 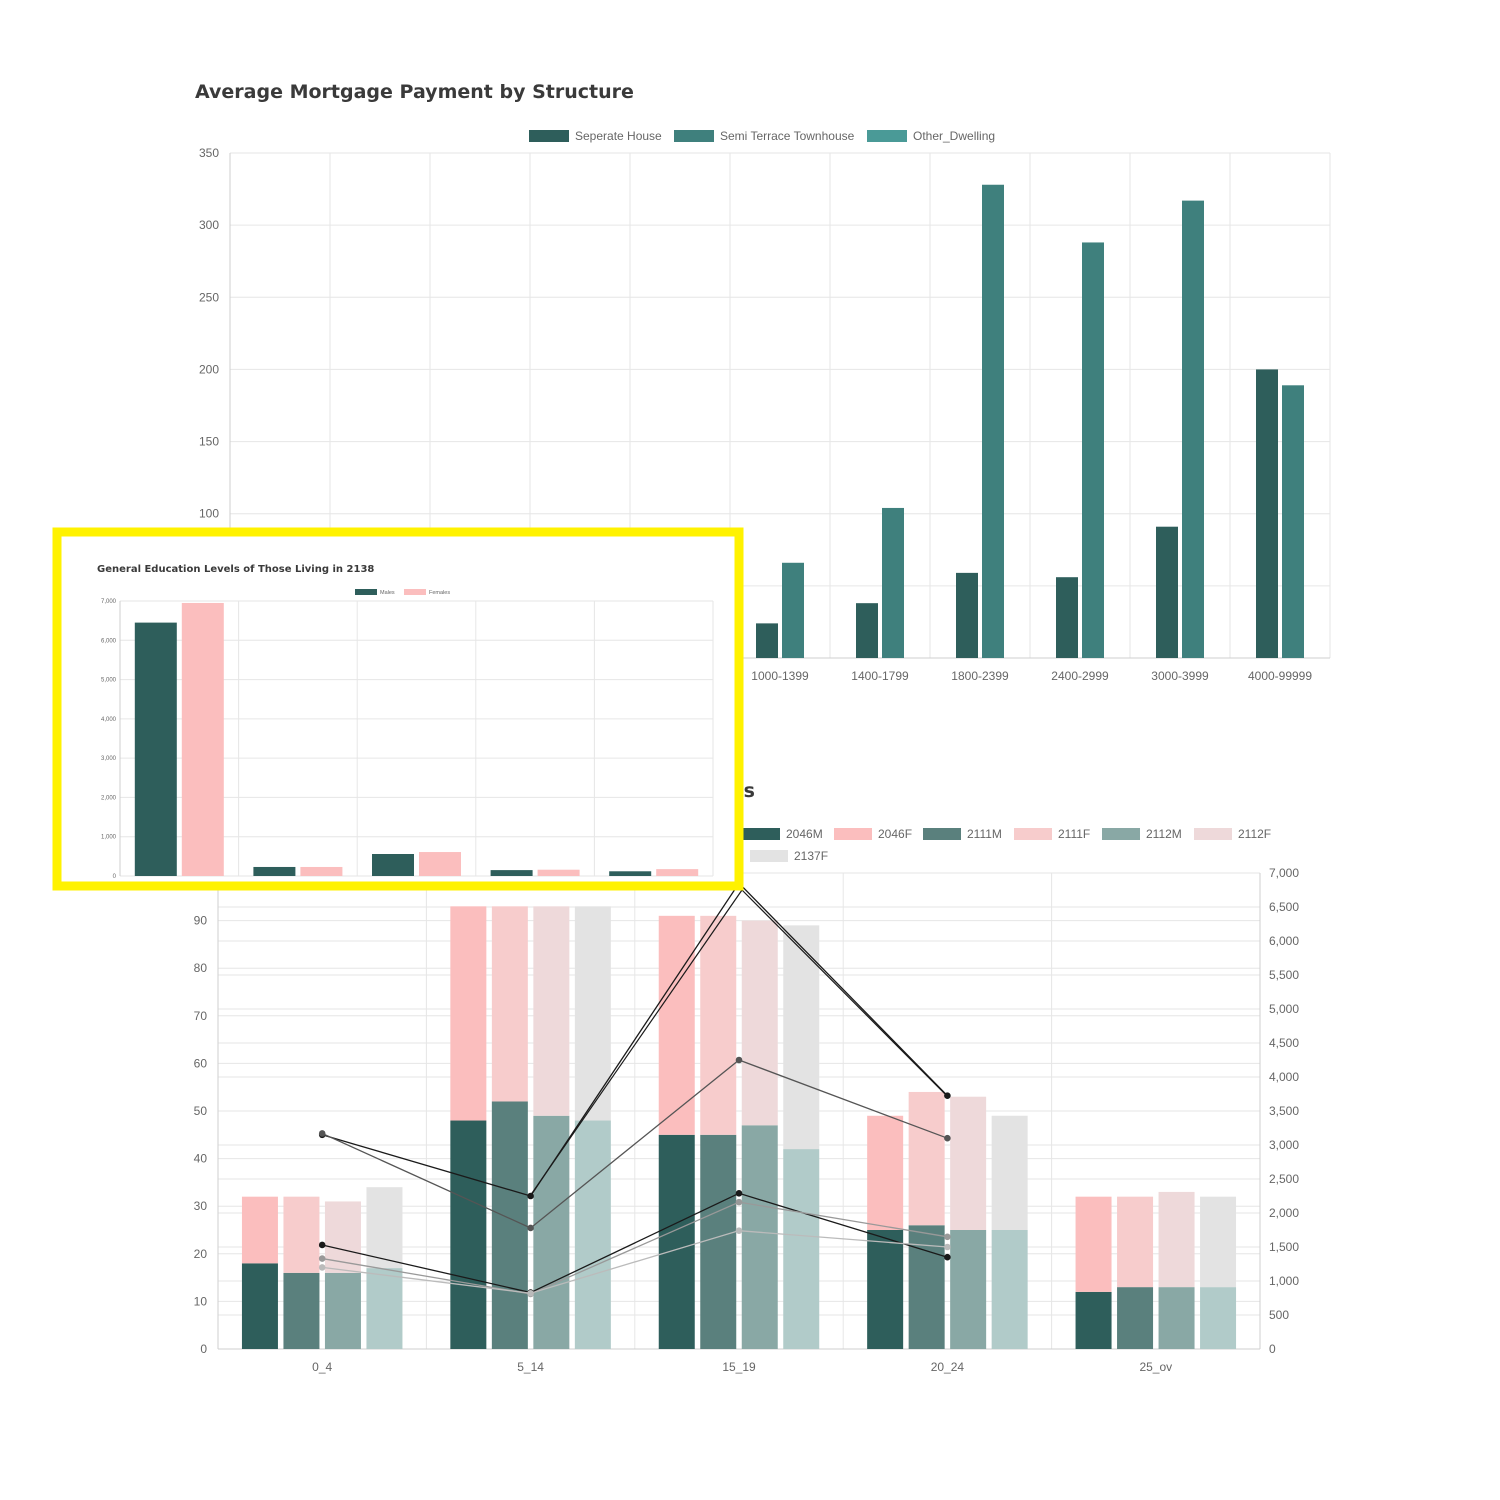 What do you see at coordinates (115, 877) in the screenshot?
I see `education-y-tick-label: 0` at bounding box center [115, 877].